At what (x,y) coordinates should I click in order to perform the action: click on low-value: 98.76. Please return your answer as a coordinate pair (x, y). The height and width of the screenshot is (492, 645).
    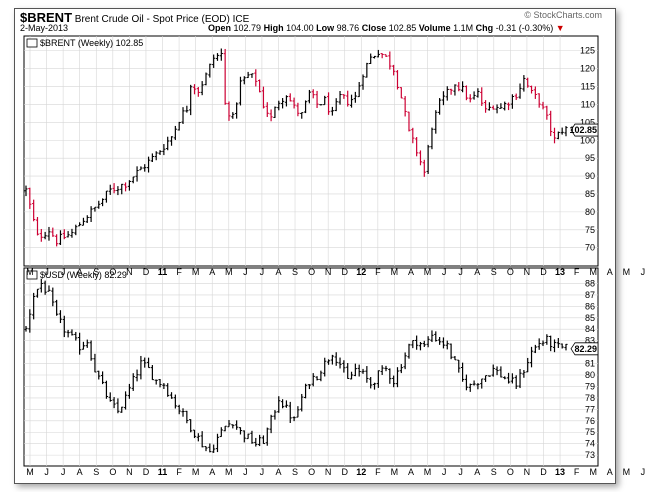
    Looking at the image, I should click on (348, 28).